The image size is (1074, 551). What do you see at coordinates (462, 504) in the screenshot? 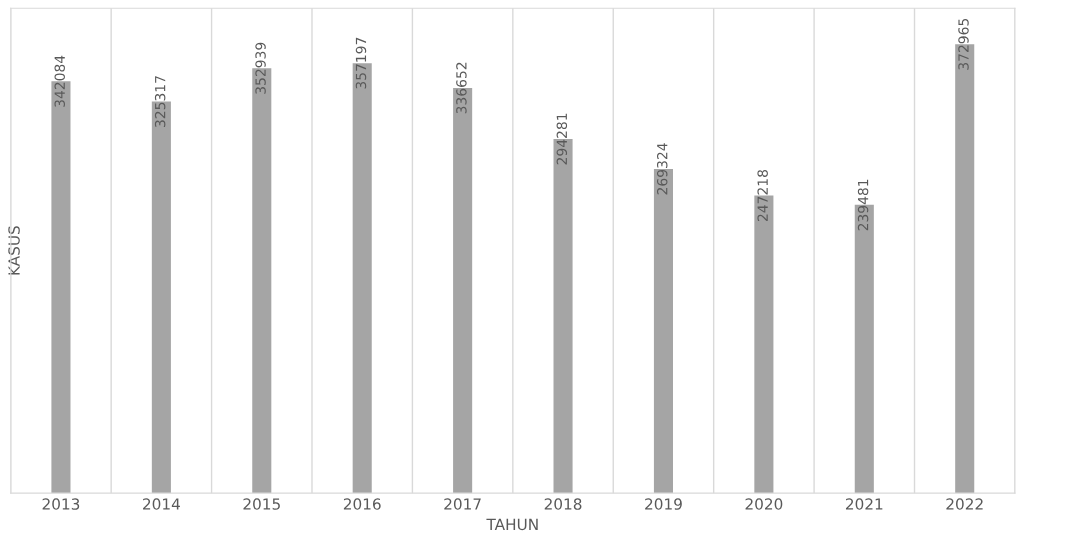
I see `x-tick-label: 2017` at bounding box center [462, 504].